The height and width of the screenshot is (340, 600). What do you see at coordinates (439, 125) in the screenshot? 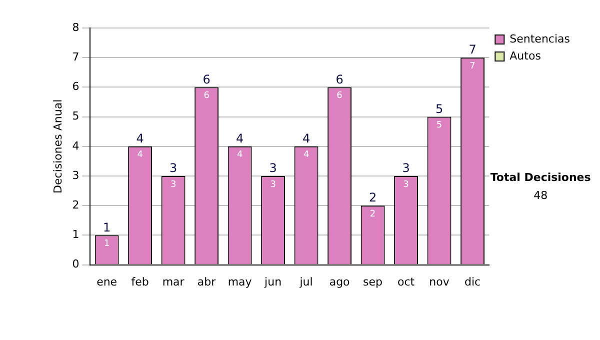
I see `data-label: 5` at bounding box center [439, 125].